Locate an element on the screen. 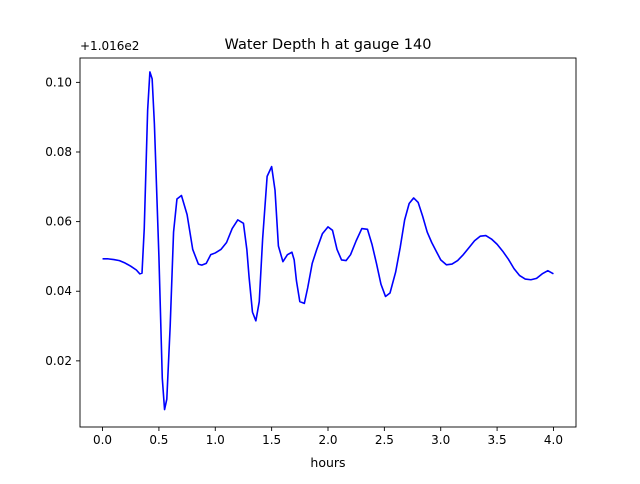 The image size is (640, 484). y-tick-label: 0.02 is located at coordinates (58, 361).